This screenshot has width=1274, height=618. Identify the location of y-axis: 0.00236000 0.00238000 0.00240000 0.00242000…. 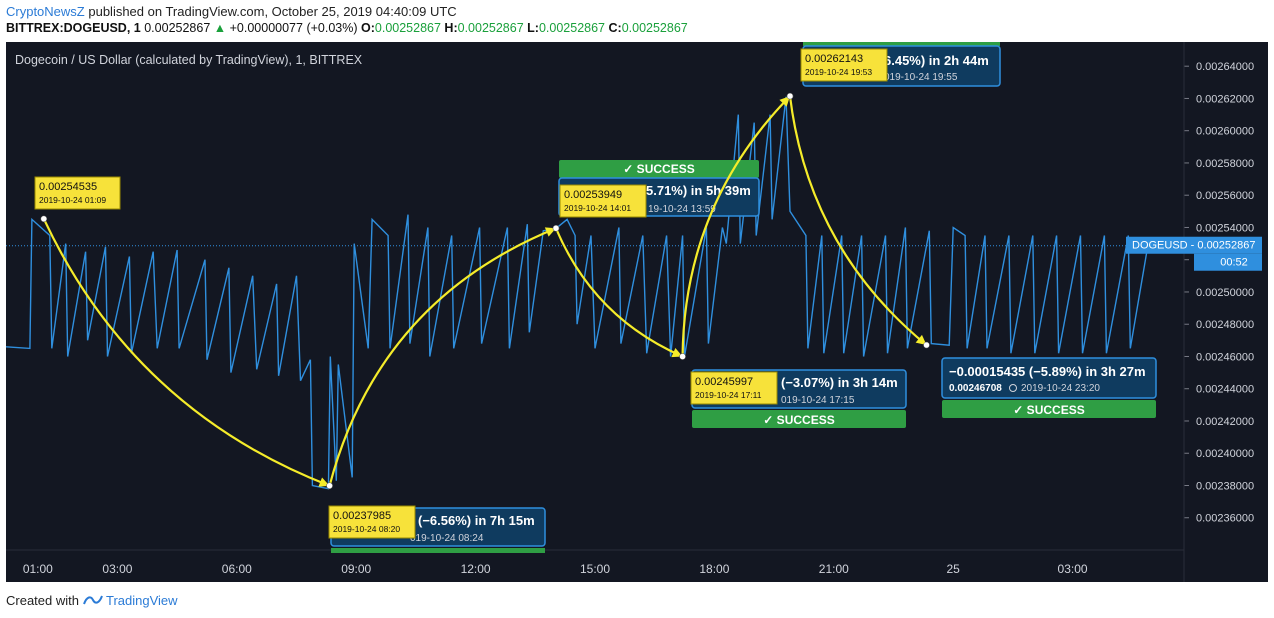
(1219, 293).